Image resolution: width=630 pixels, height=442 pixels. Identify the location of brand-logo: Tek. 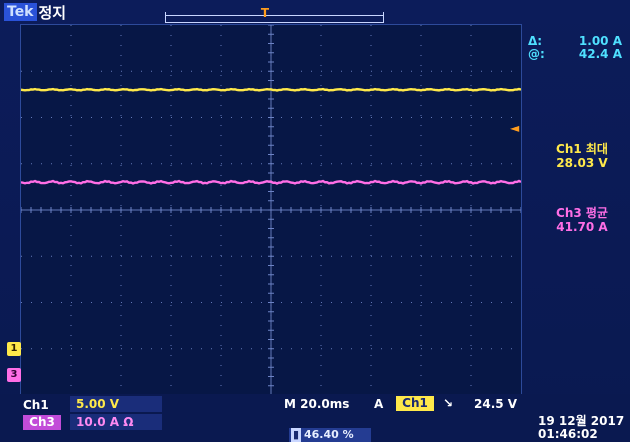
(20, 12).